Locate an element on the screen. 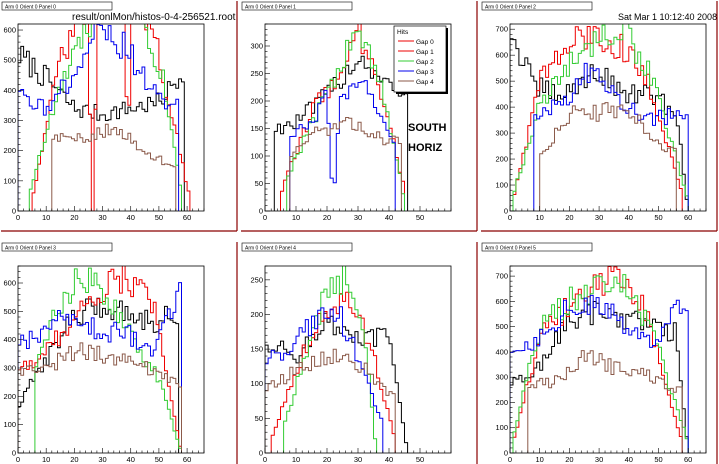 This screenshot has width=719, height=464. annotation-horiz: HORIZ is located at coordinates (425, 148).